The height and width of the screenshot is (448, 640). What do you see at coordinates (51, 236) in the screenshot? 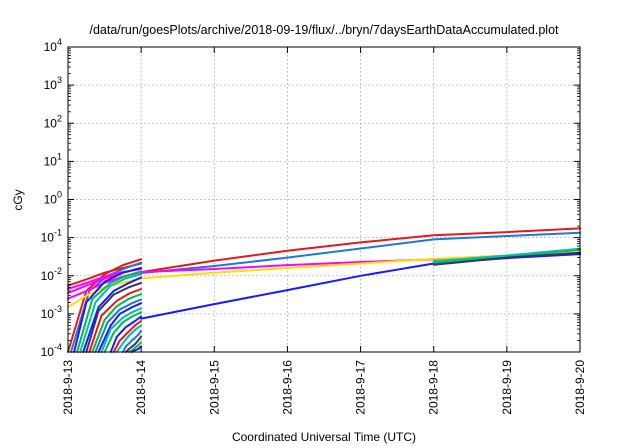
I see `y-tick-label: 10⁻¹` at bounding box center [51, 236].